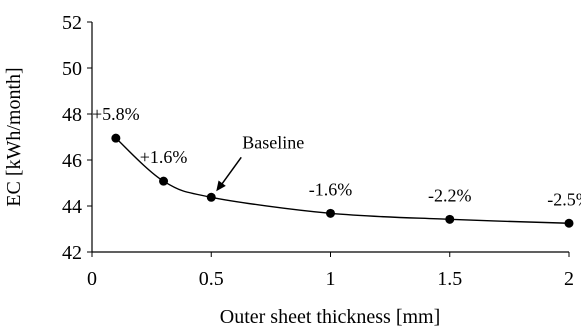  I want to click on x-axis-title: Outer sheet thickness [mm], so click(330, 317).